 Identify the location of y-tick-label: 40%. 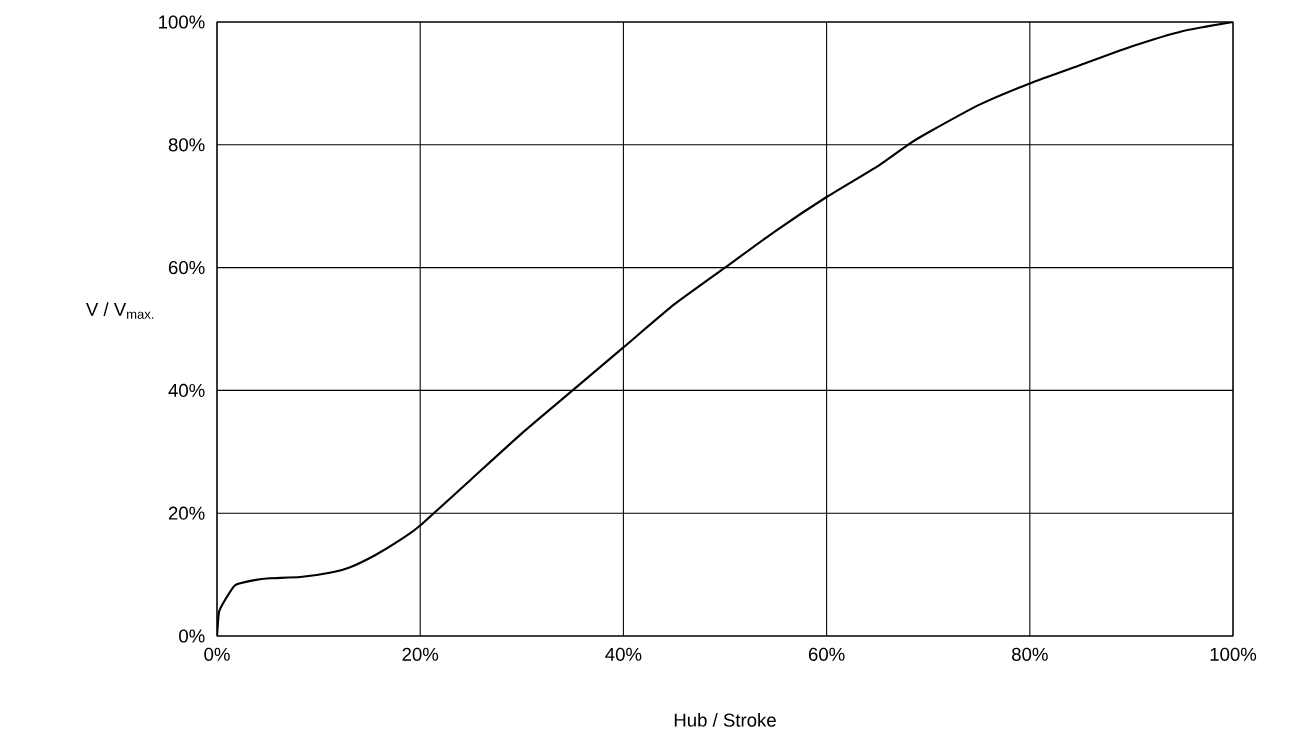
(186, 390).